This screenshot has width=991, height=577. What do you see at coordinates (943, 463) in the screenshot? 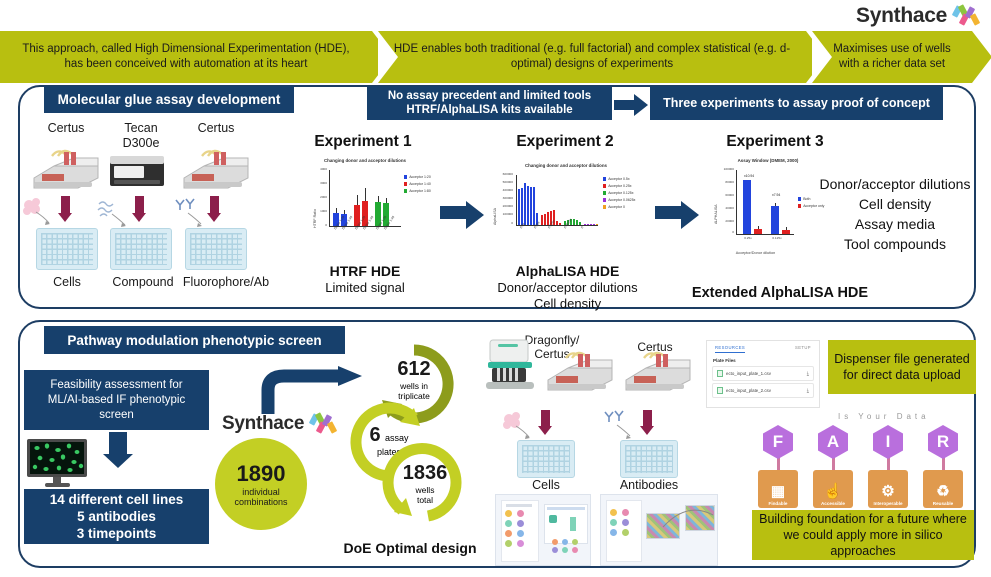
I see `fair-stem-r` at bounding box center [943, 463].